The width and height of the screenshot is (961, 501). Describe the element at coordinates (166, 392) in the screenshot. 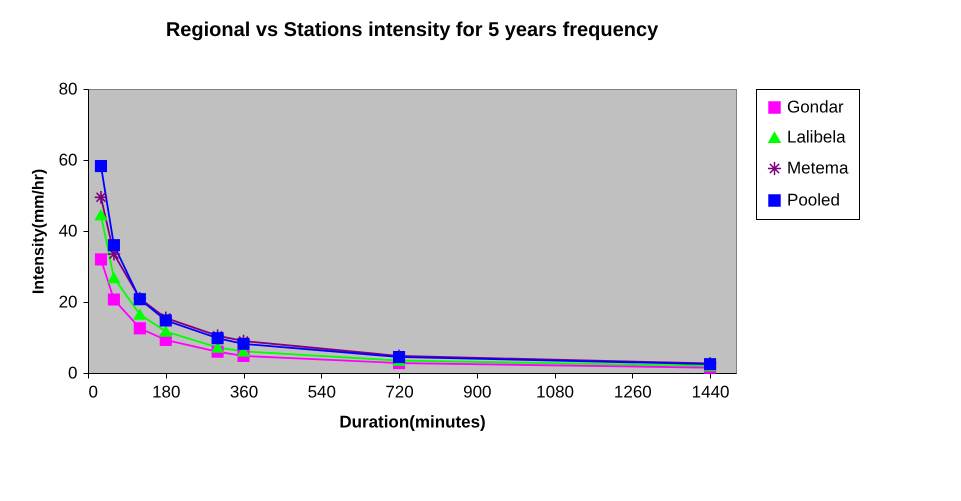

I see `x-tick-label: 180` at that location.